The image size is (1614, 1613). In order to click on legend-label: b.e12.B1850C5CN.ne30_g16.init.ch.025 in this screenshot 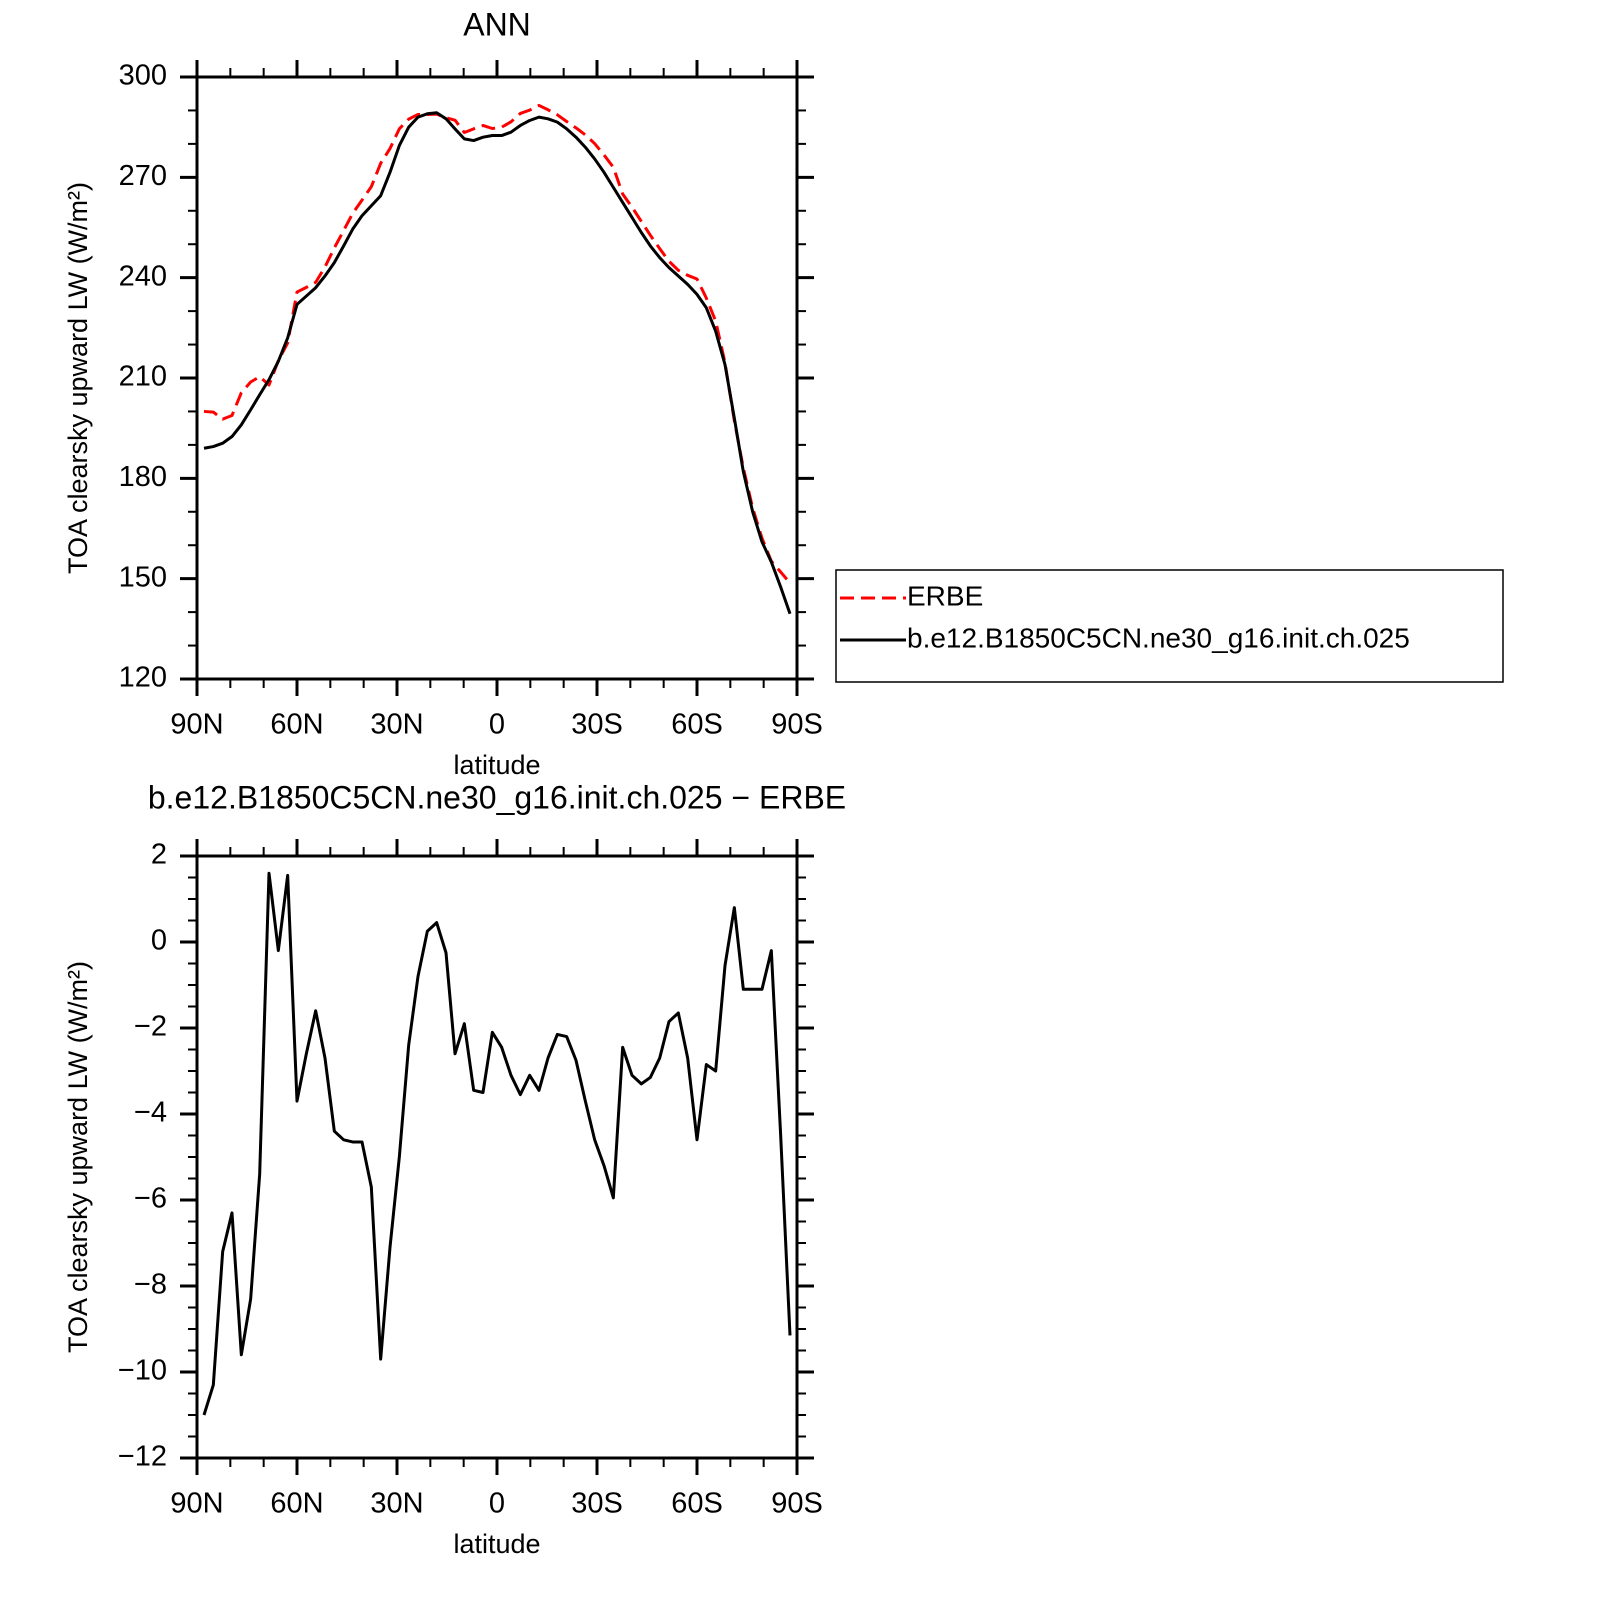, I will do `click(1158, 637)`.